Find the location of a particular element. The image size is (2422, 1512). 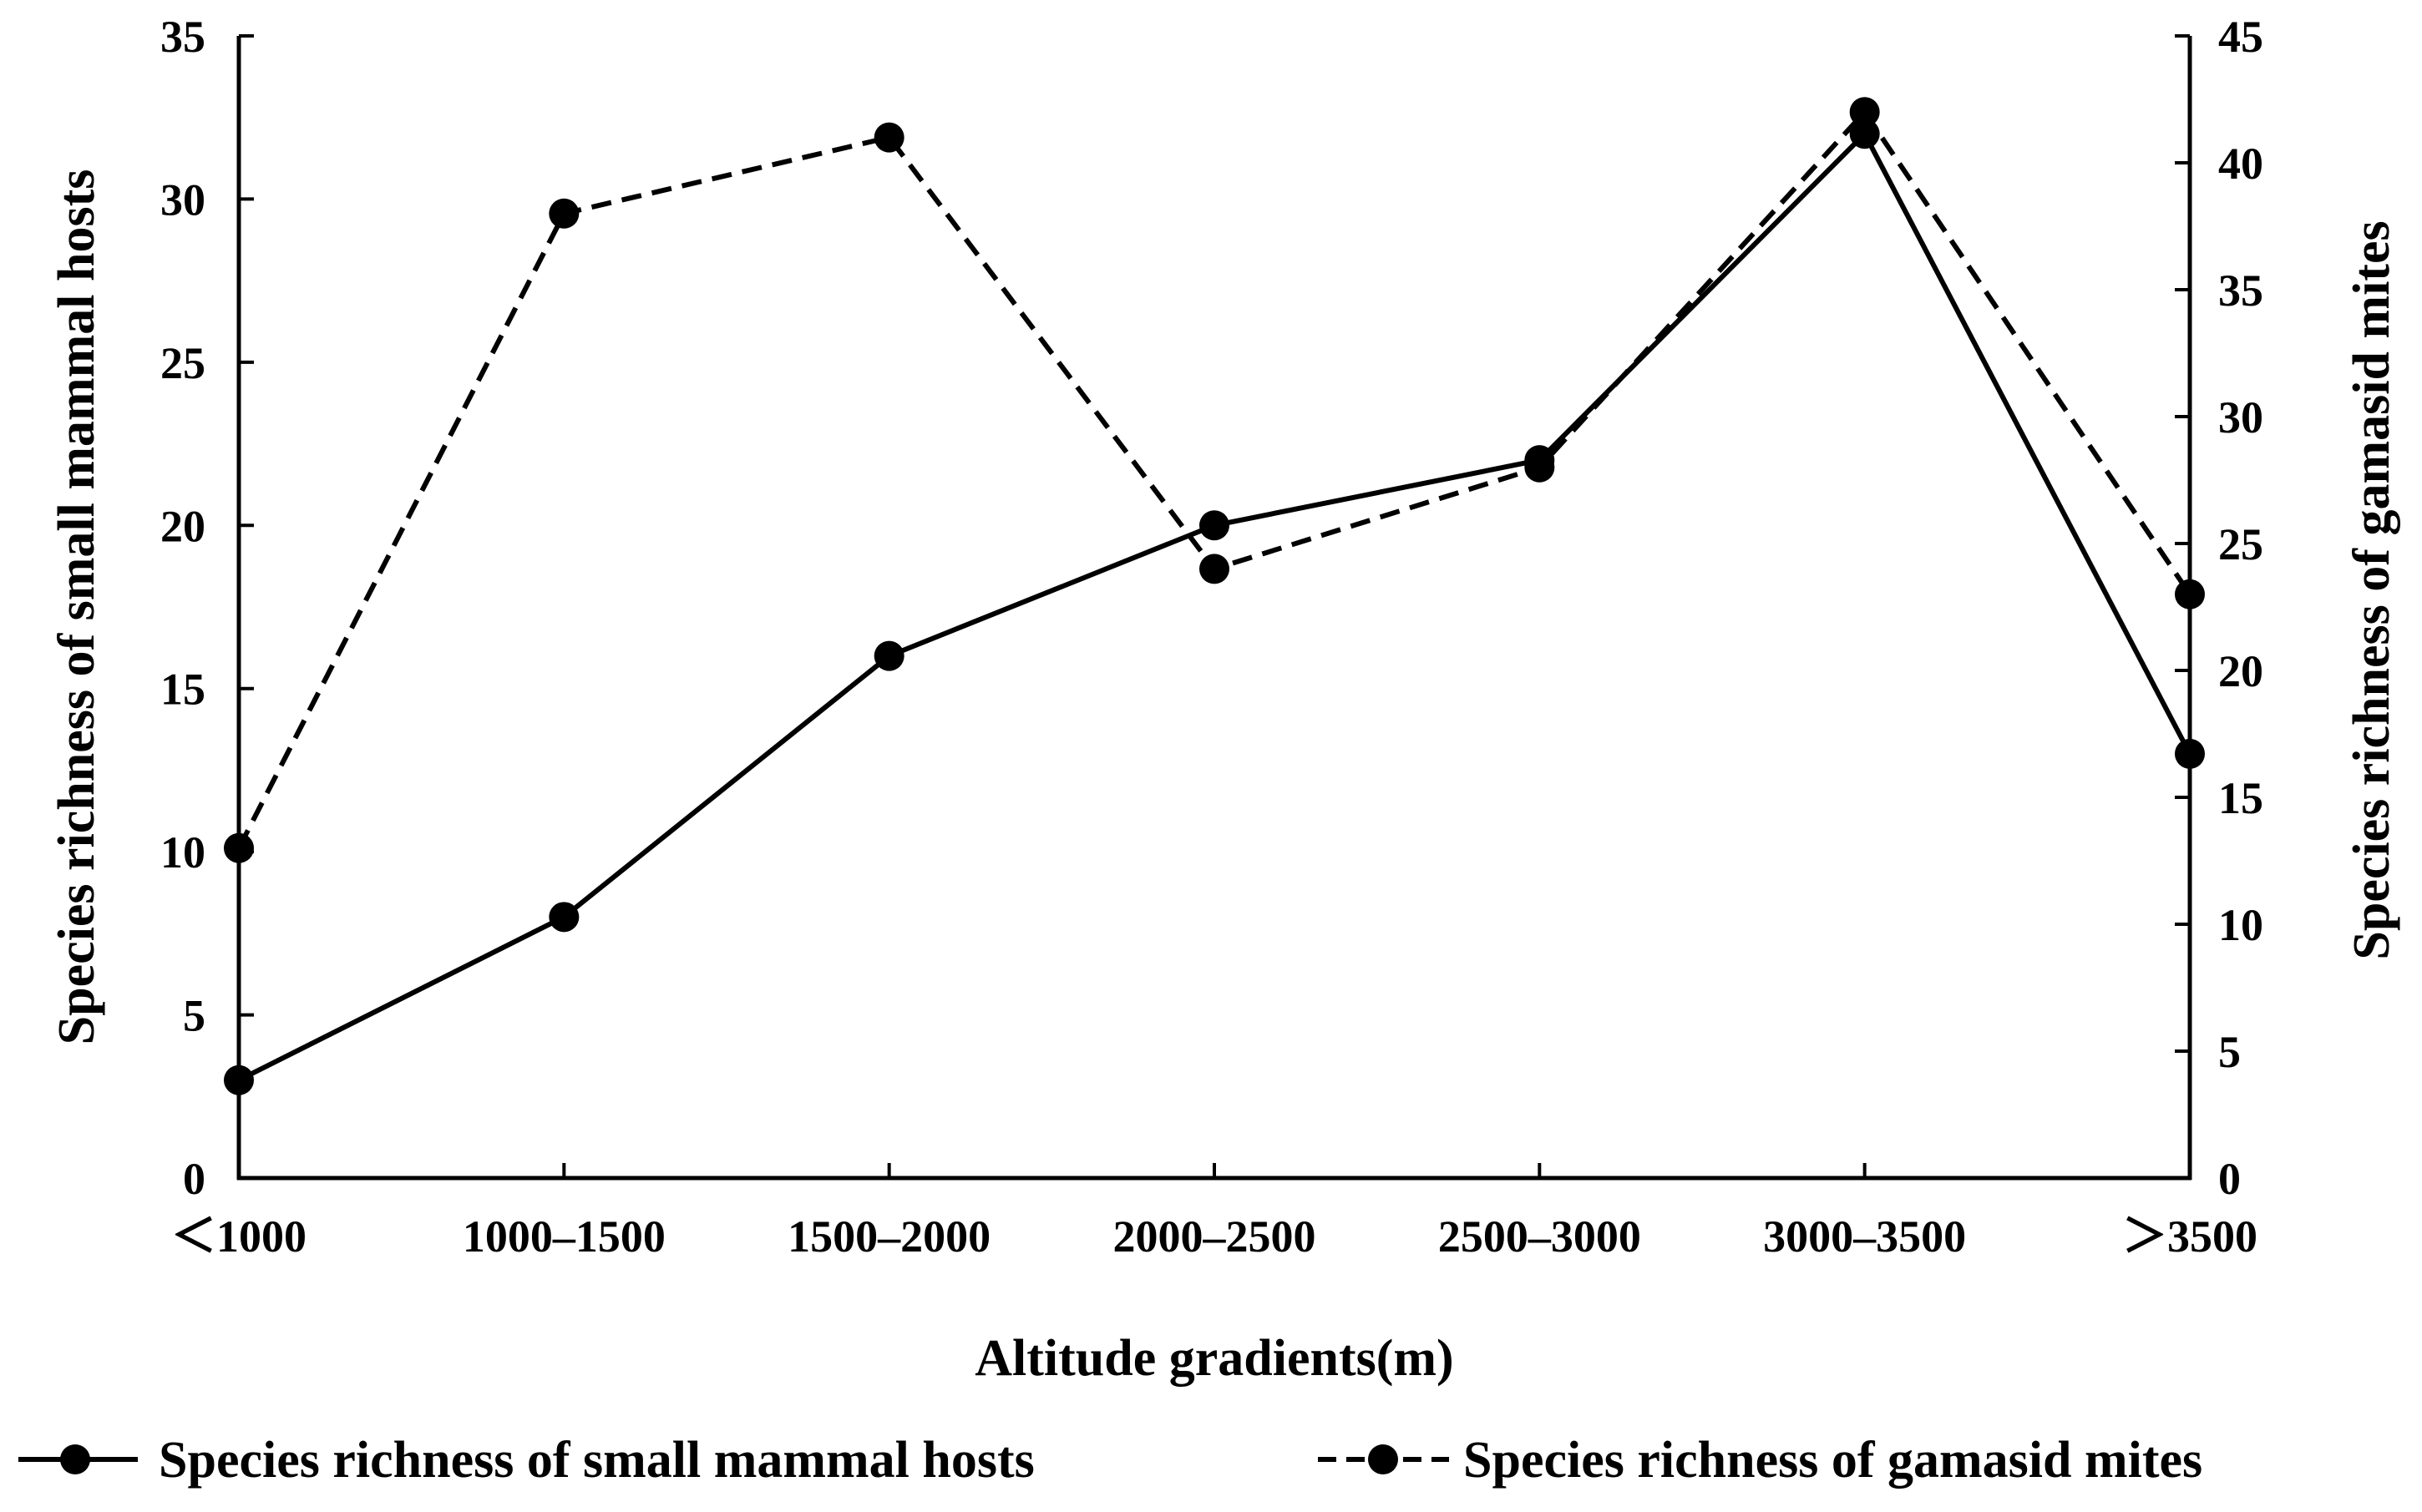

x-tick-label: 1500–2000 is located at coordinates (889, 1236).